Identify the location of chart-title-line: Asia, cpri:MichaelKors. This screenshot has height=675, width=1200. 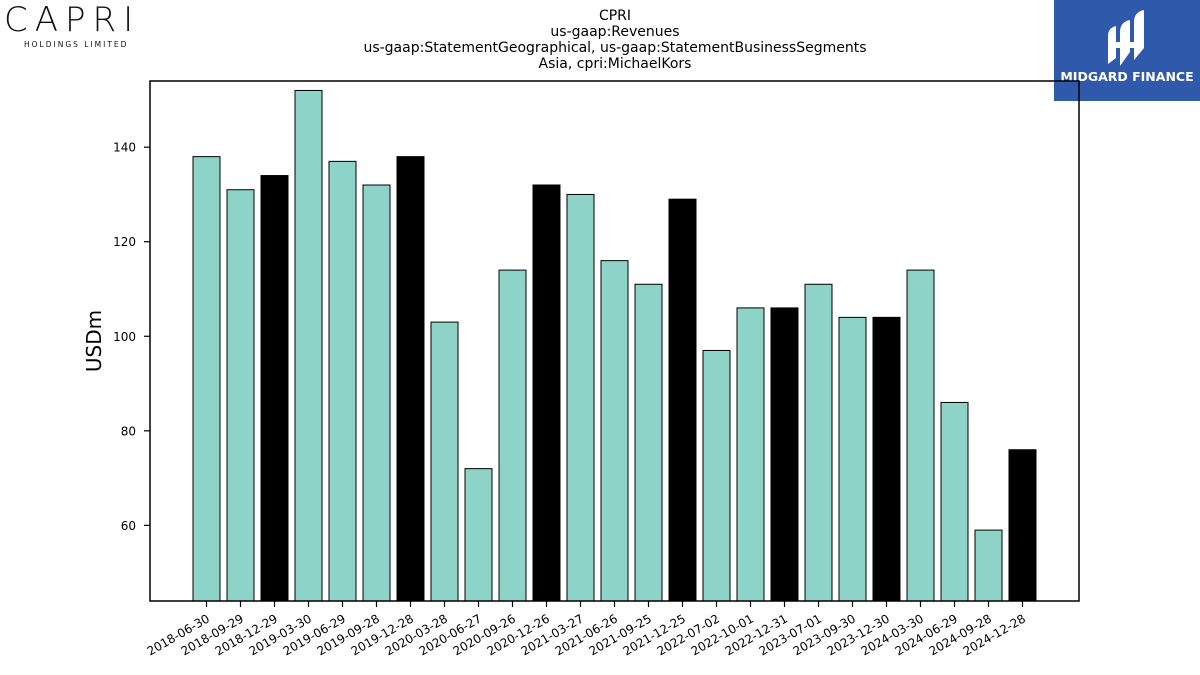
(615, 64).